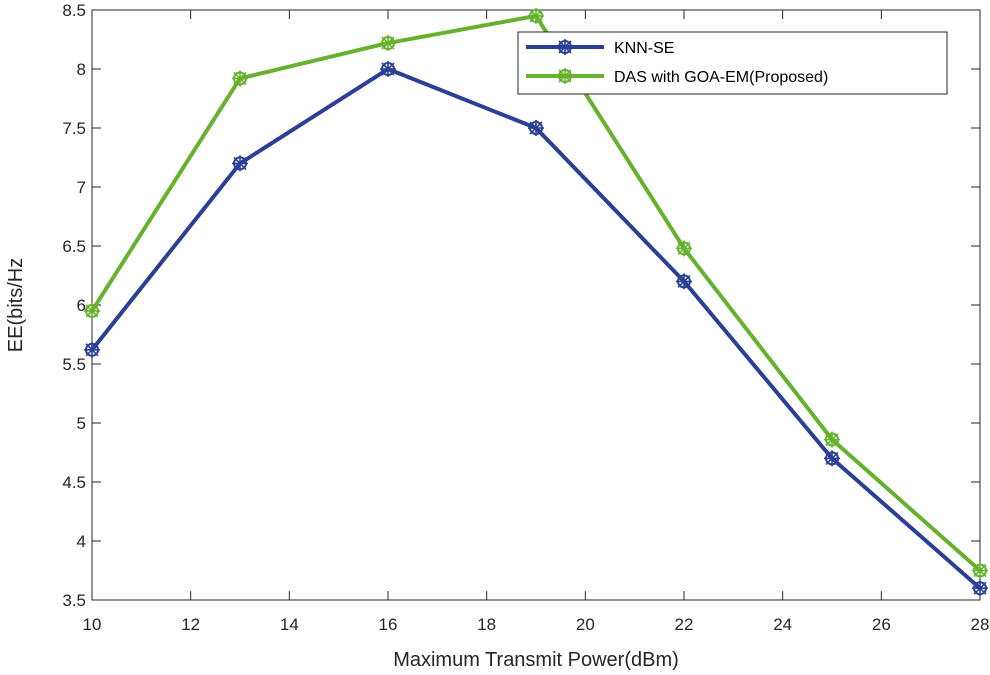  Describe the element at coordinates (16, 305) in the screenshot. I see `y-axis-label: EE(bits/Hz` at that location.